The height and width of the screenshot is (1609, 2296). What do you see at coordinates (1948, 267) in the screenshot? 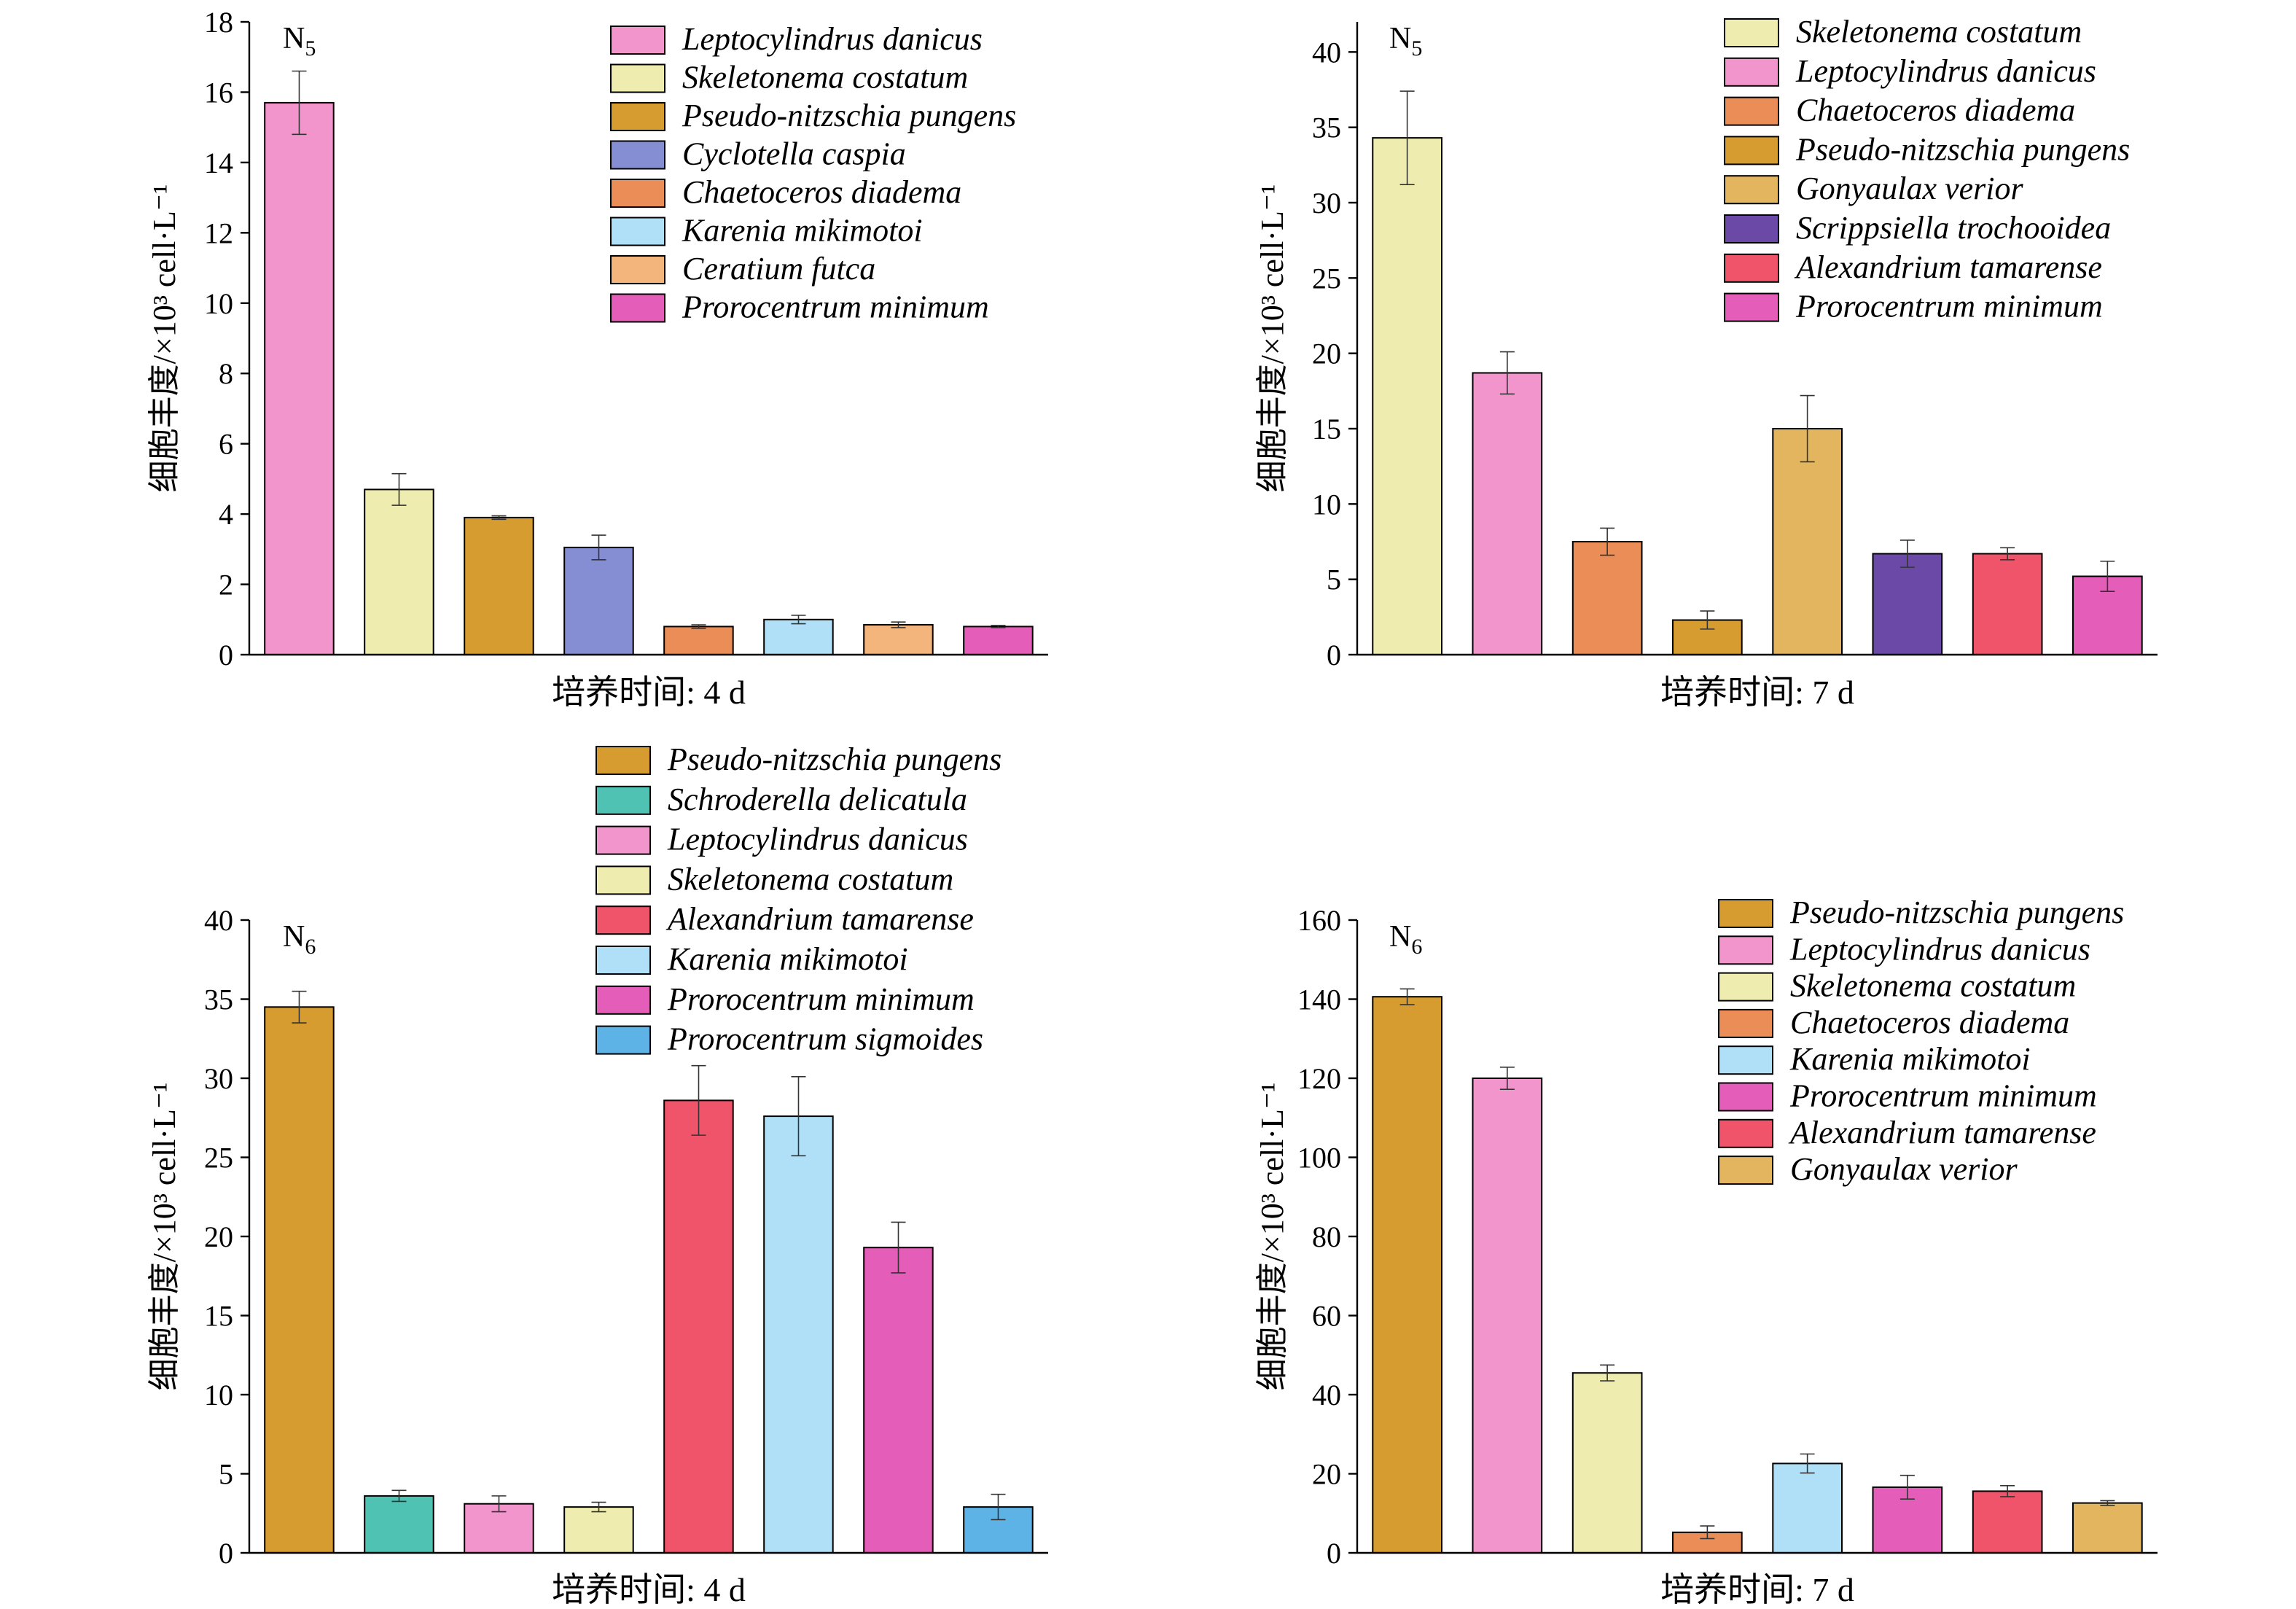
I see `legend-label: Alexandrium tamarense` at bounding box center [1948, 267].